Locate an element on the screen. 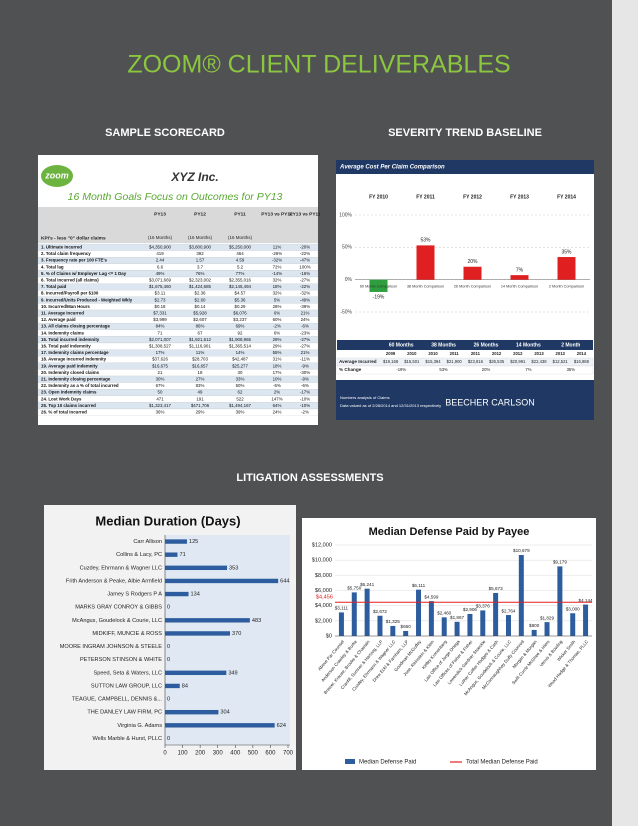  table-cell: $1,116,901 is located at coordinates (200, 345).